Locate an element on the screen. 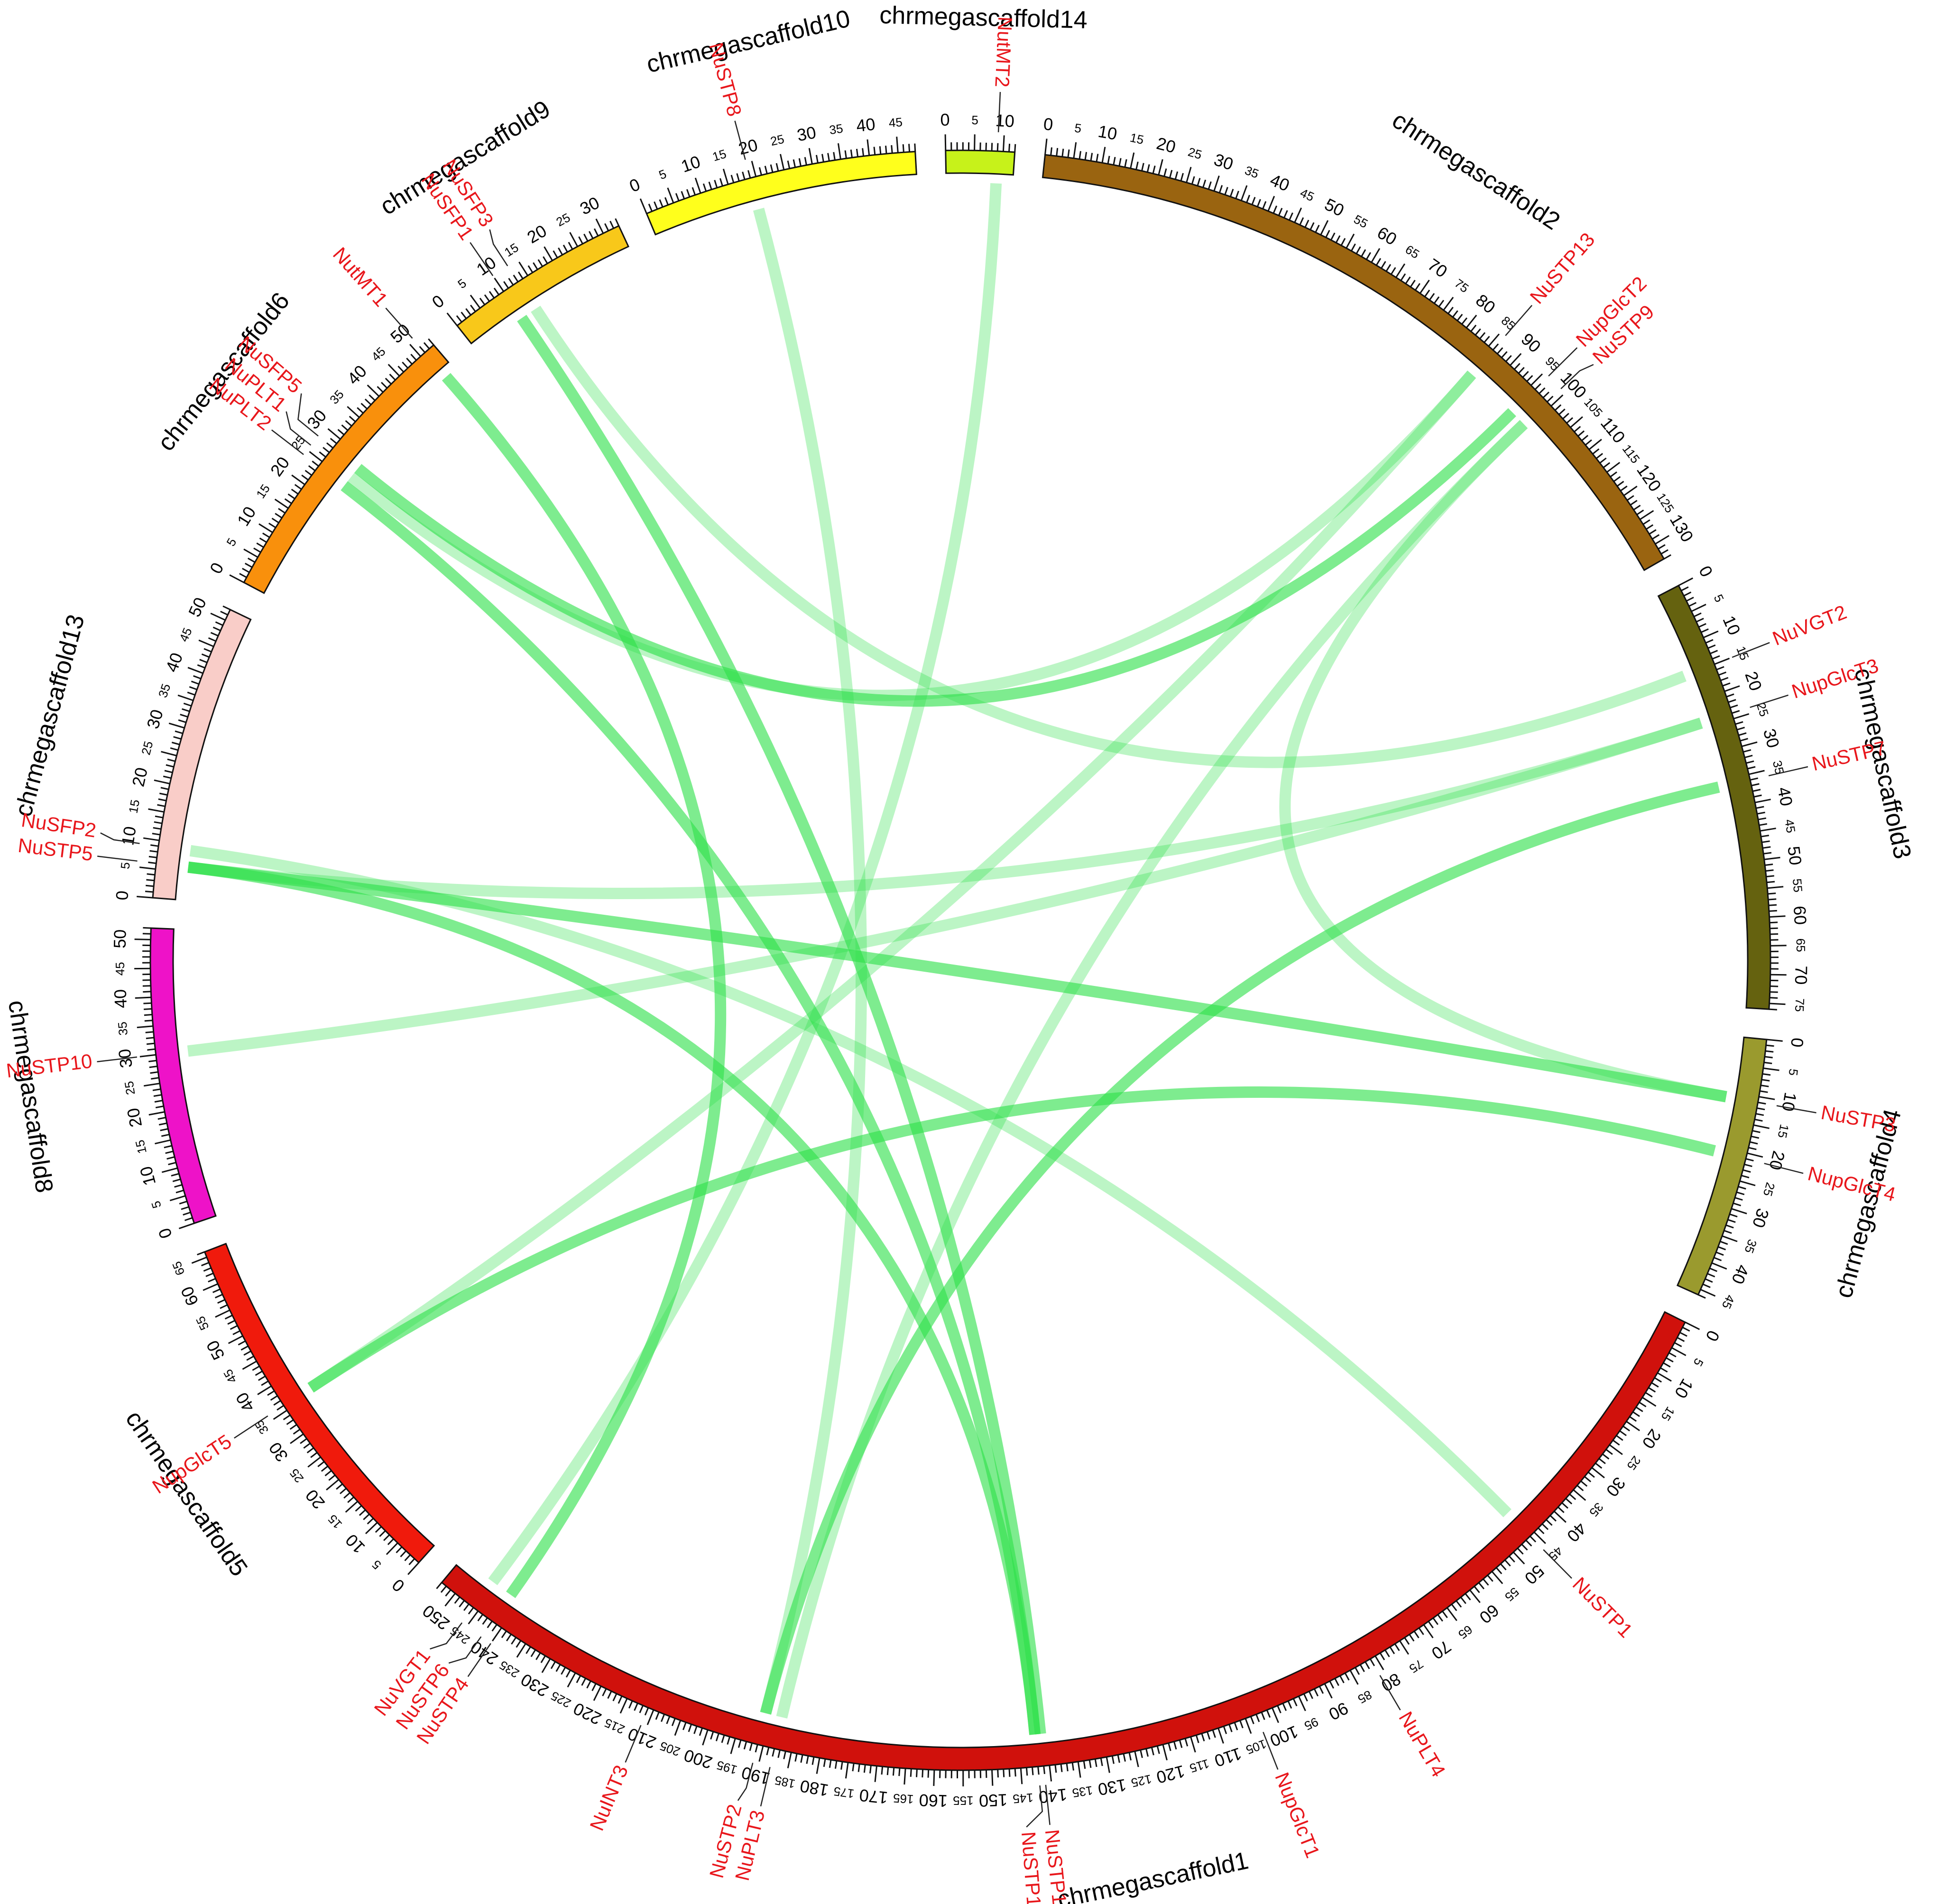 The image size is (1936, 1904). chromosome-arc-chrmegascaffold10 is located at coordinates (781, 193).